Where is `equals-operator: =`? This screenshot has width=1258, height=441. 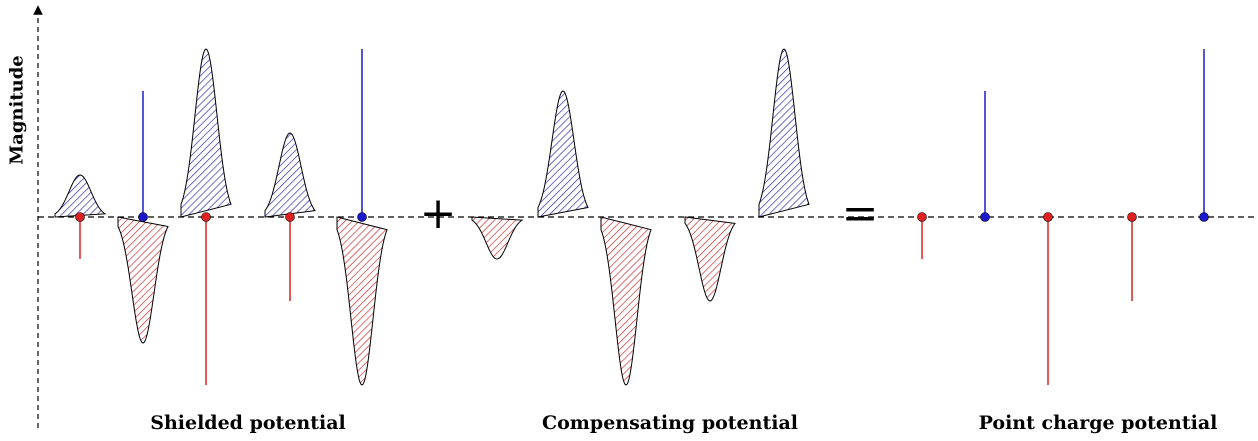 equals-operator: = is located at coordinates (860, 213).